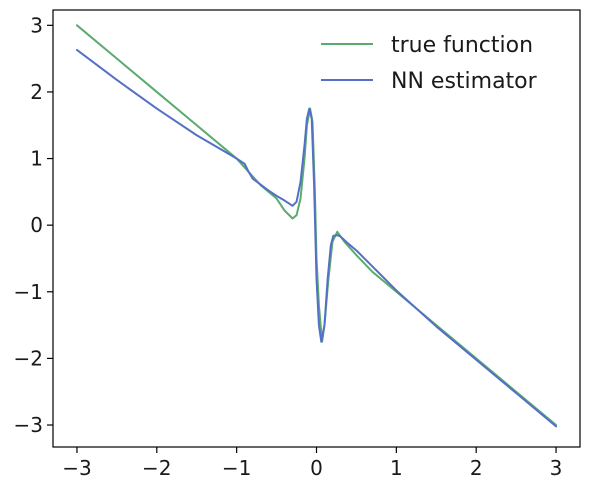 The height and width of the screenshot is (490, 590). I want to click on x-tick-label: −1, so click(236, 468).